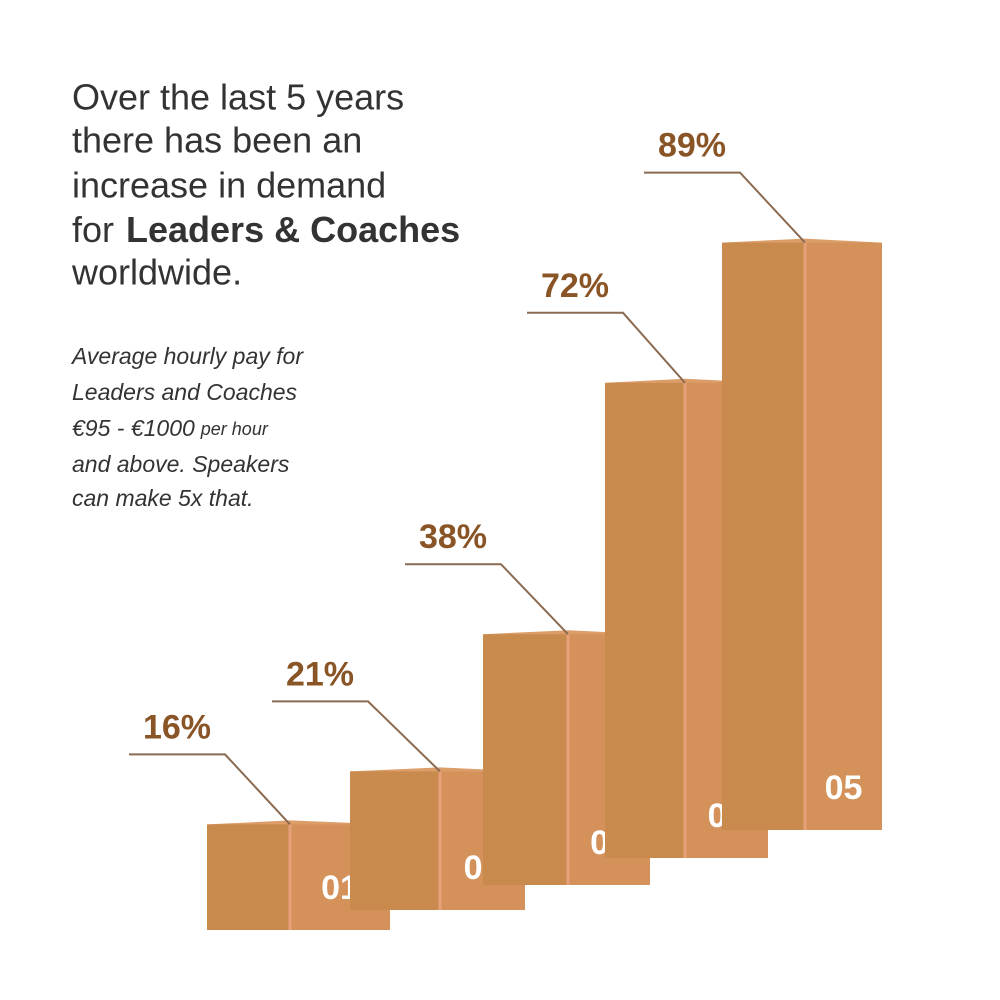 Image resolution: width=1000 pixels, height=1000 pixels. I want to click on subtitle-line: €95 - €1000 per hour, so click(170, 428).